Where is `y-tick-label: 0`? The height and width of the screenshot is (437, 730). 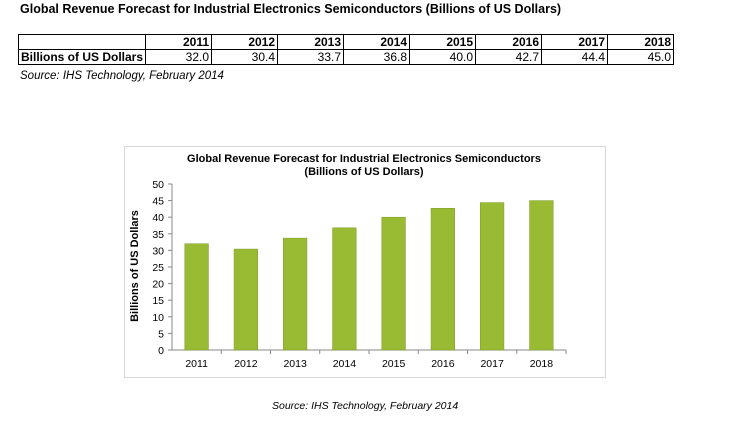
y-tick-label: 0 is located at coordinates (161, 351).